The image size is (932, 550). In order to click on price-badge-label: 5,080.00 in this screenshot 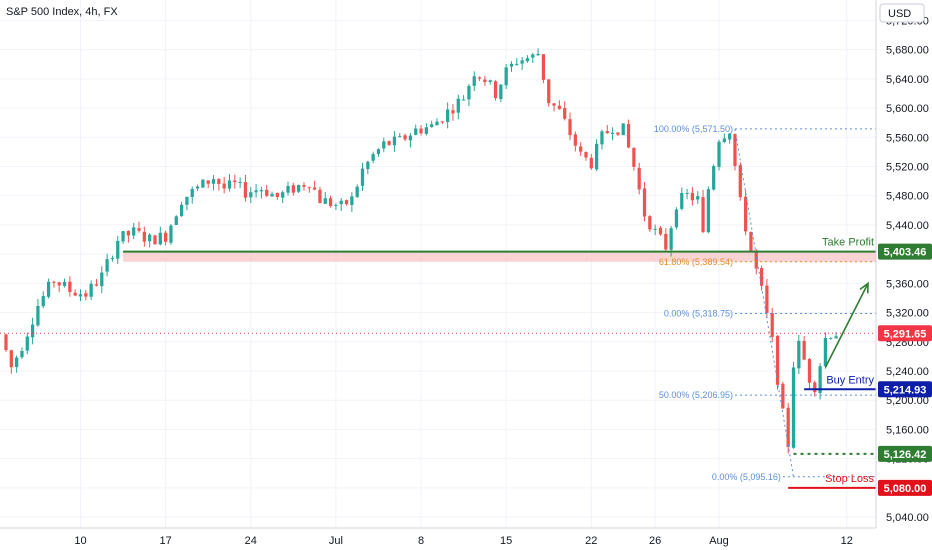, I will do `click(905, 489)`.